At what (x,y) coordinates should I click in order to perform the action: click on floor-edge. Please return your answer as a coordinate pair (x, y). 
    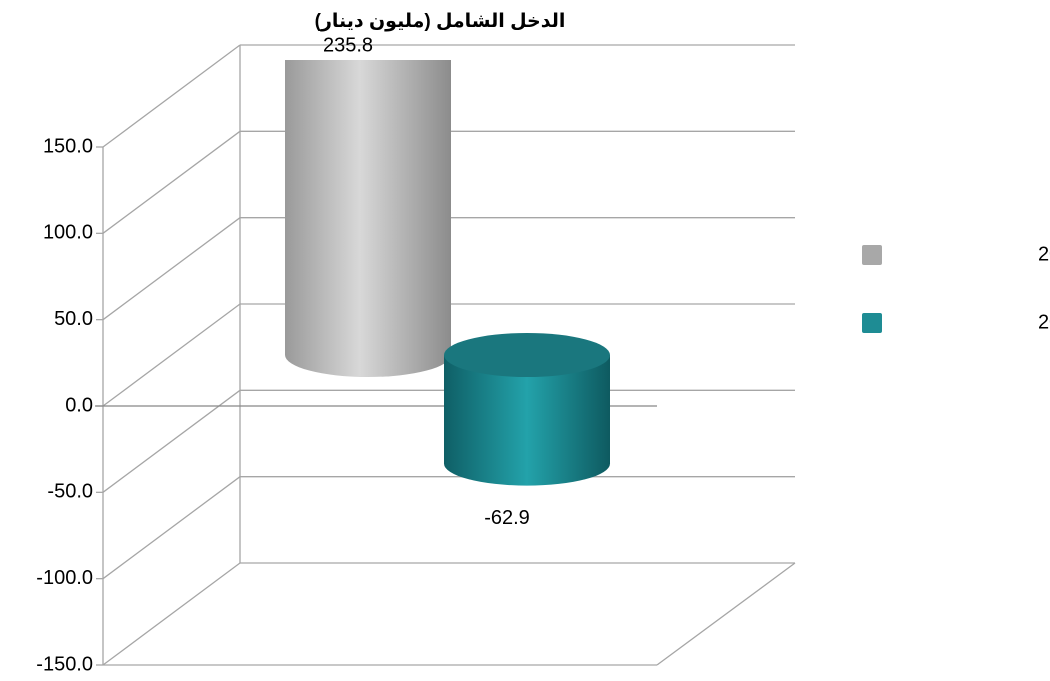
    Looking at the image, I should click on (726, 614).